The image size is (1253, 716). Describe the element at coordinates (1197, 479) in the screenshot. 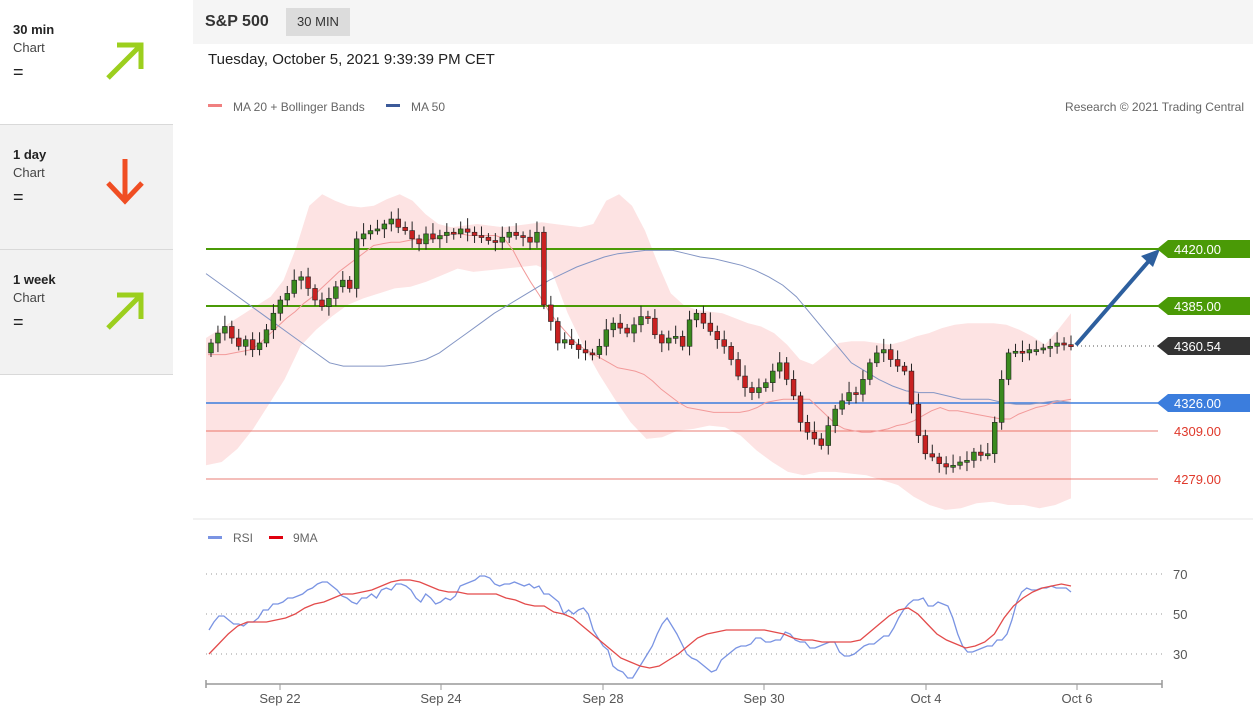

I see `level-label-4279.00: 4279.00` at that location.